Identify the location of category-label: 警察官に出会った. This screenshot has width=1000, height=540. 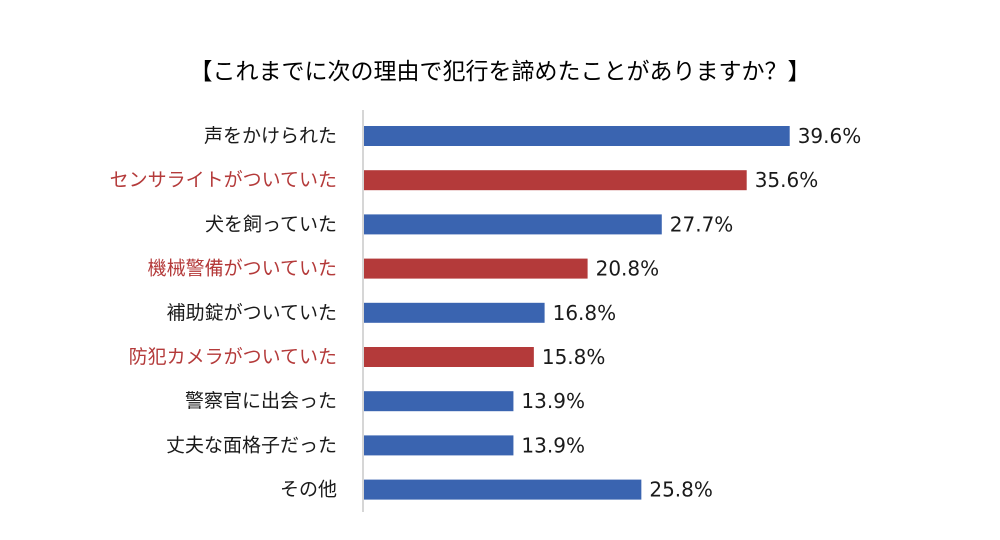
(261, 401).